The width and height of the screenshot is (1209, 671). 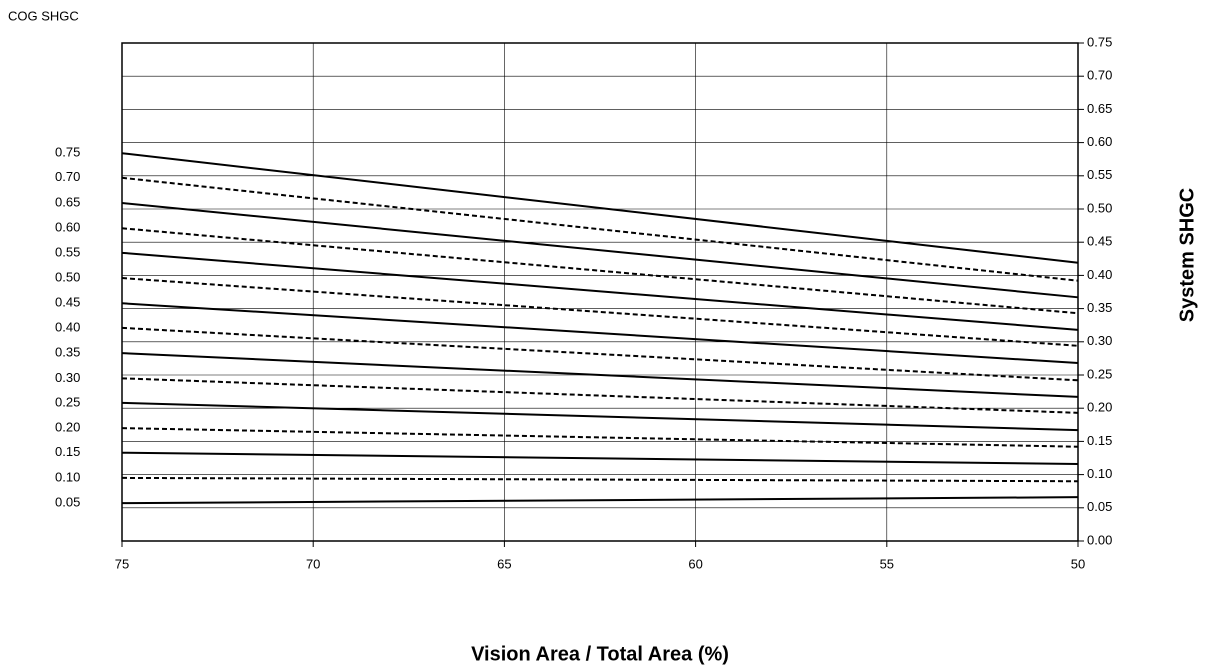 What do you see at coordinates (67, 227) in the screenshot?
I see `series-label: 0.60` at bounding box center [67, 227].